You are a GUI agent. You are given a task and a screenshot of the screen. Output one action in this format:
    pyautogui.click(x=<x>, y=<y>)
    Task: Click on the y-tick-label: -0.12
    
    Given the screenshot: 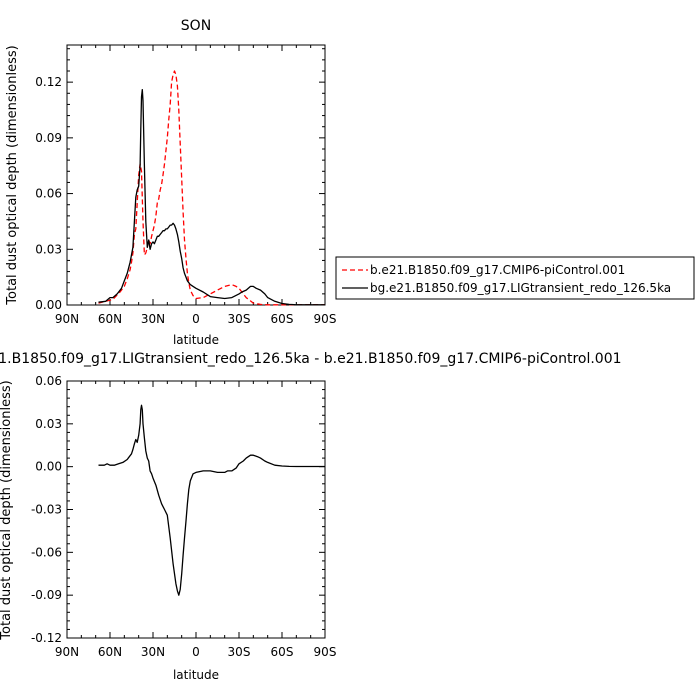 What is the action you would take?
    pyautogui.click(x=46, y=638)
    